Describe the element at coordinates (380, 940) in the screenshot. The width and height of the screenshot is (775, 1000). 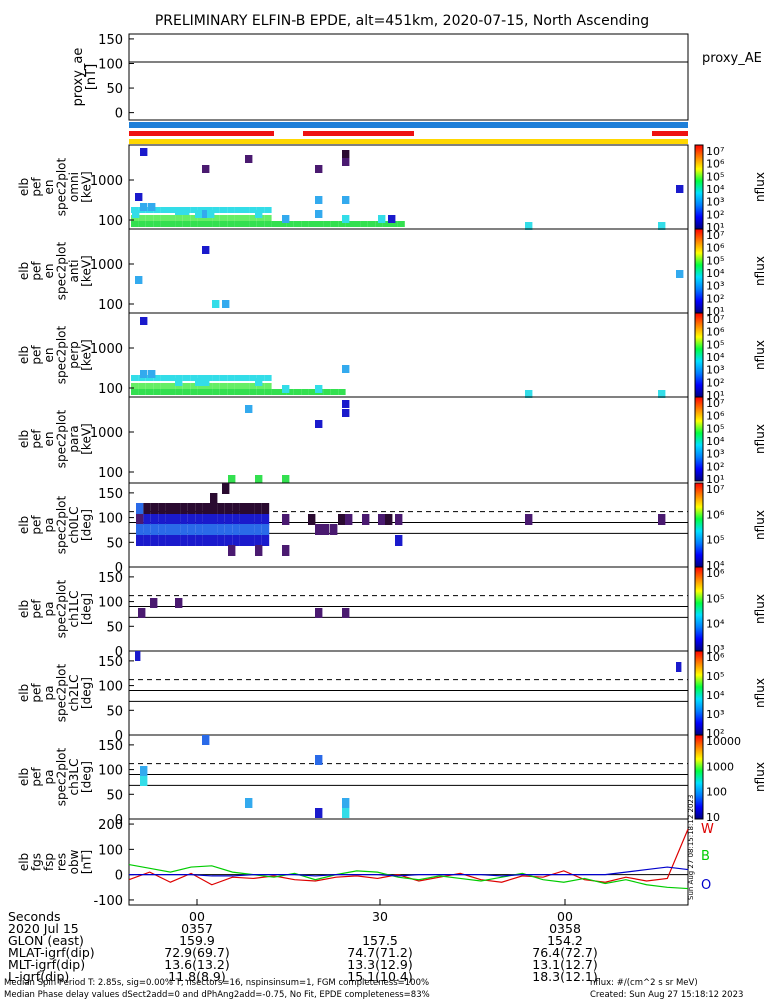
I see `footer-cell: 157.5` at that location.